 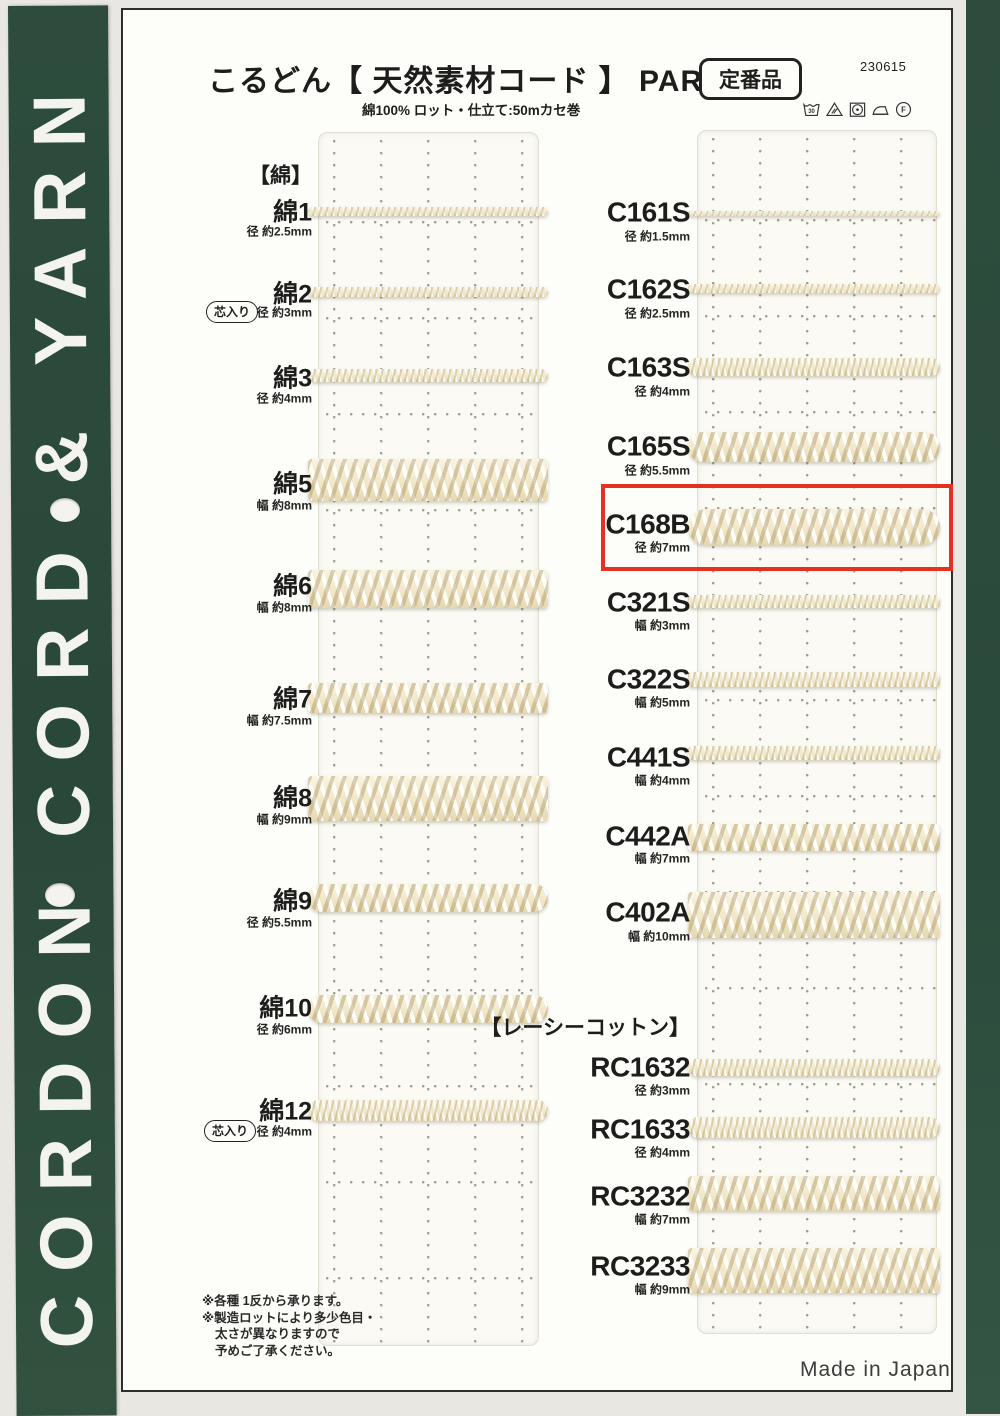 What do you see at coordinates (640, 1196) in the screenshot?
I see `item-code-RC3232: RC3232` at bounding box center [640, 1196].